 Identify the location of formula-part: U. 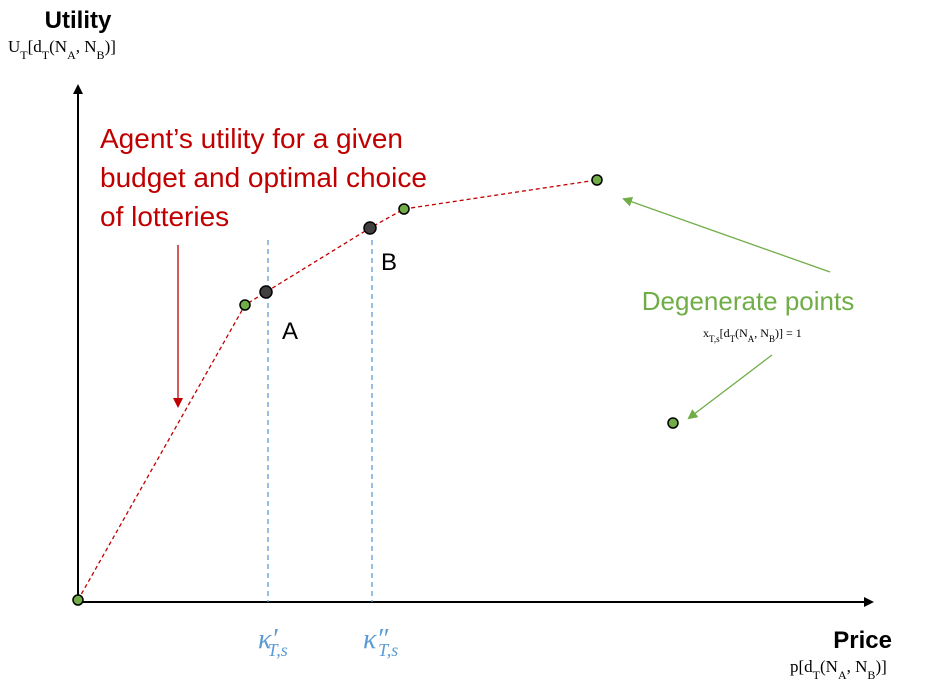
(14, 46).